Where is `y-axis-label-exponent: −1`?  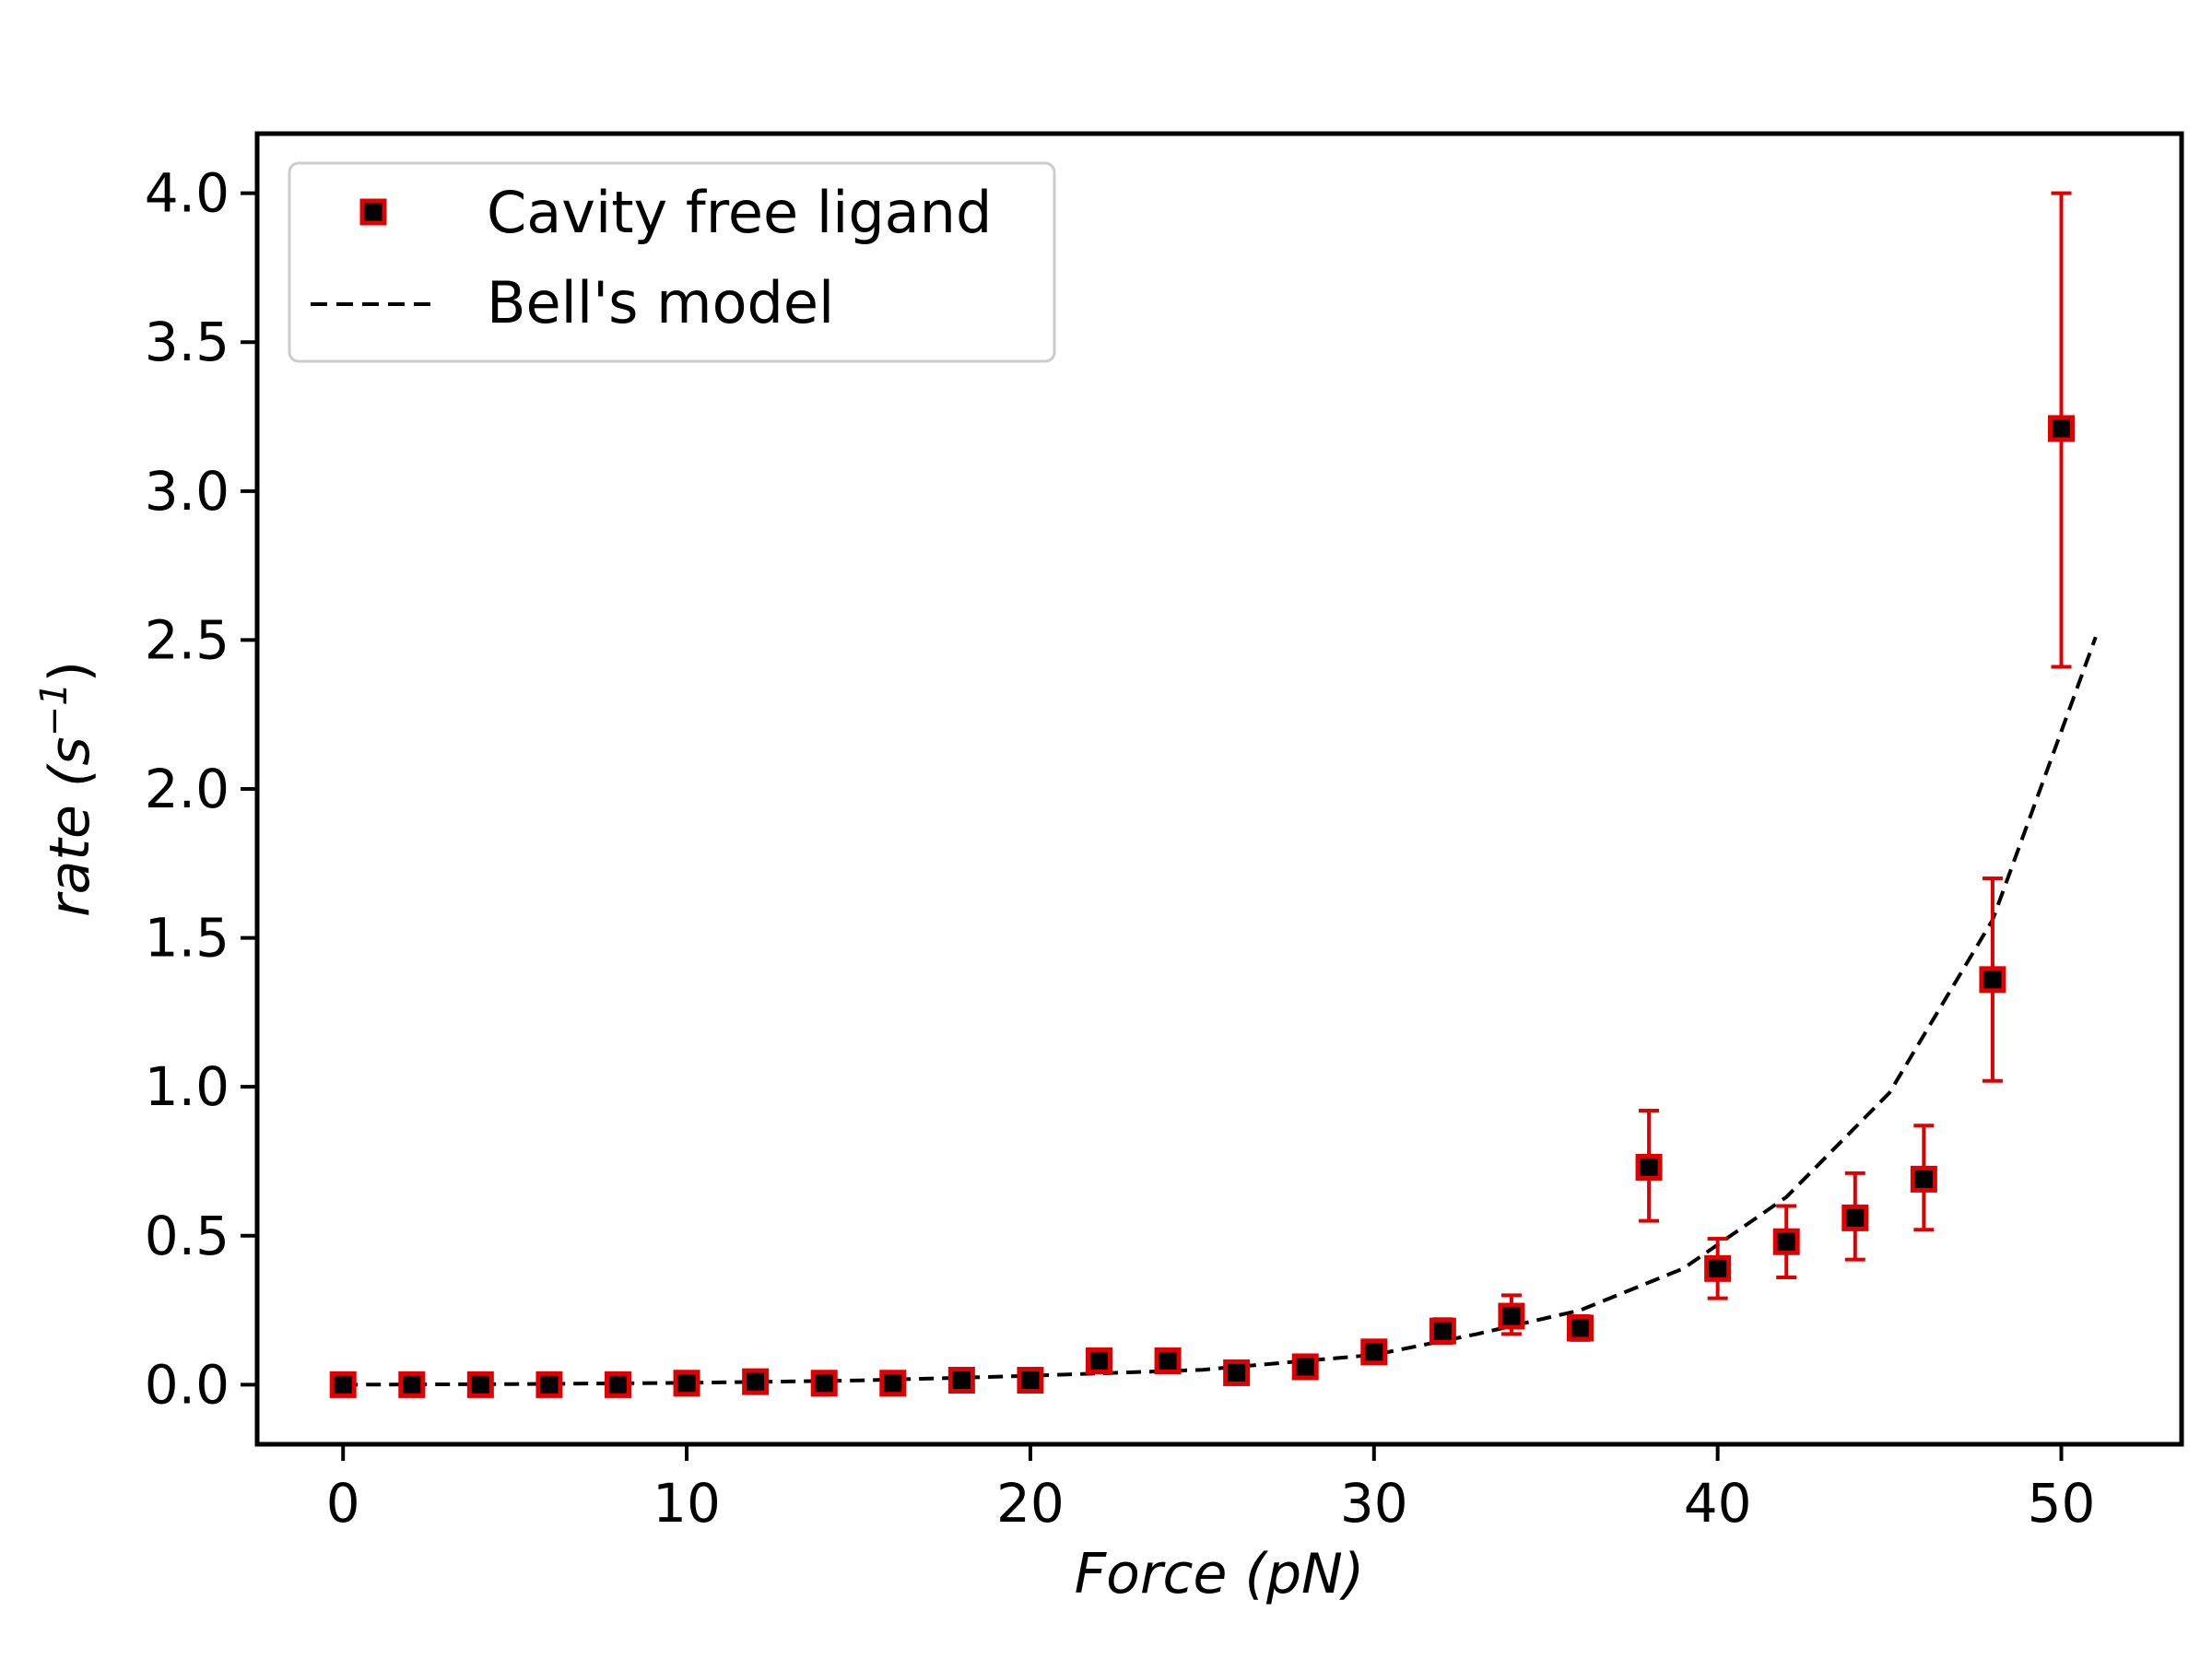 y-axis-label-exponent: −1 is located at coordinates (54, 709).